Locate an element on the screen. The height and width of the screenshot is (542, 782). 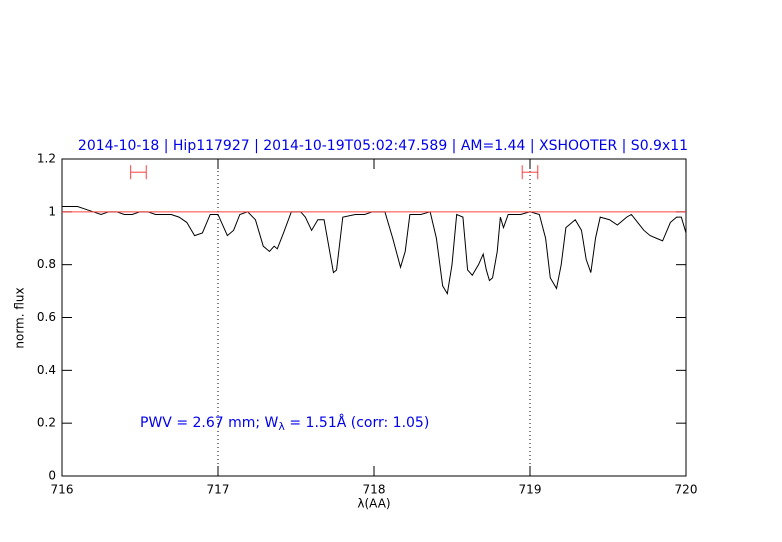
y-tick-label: 1 is located at coordinates (52, 211).